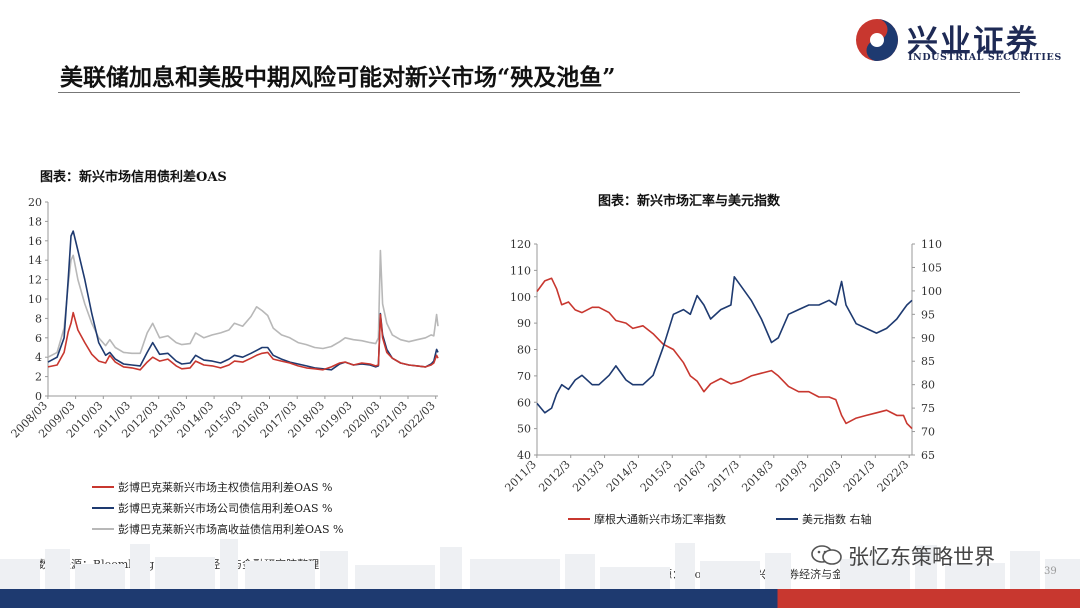  Describe the element at coordinates (520, 270) in the screenshot. I see `y-tick-label: 110` at that location.